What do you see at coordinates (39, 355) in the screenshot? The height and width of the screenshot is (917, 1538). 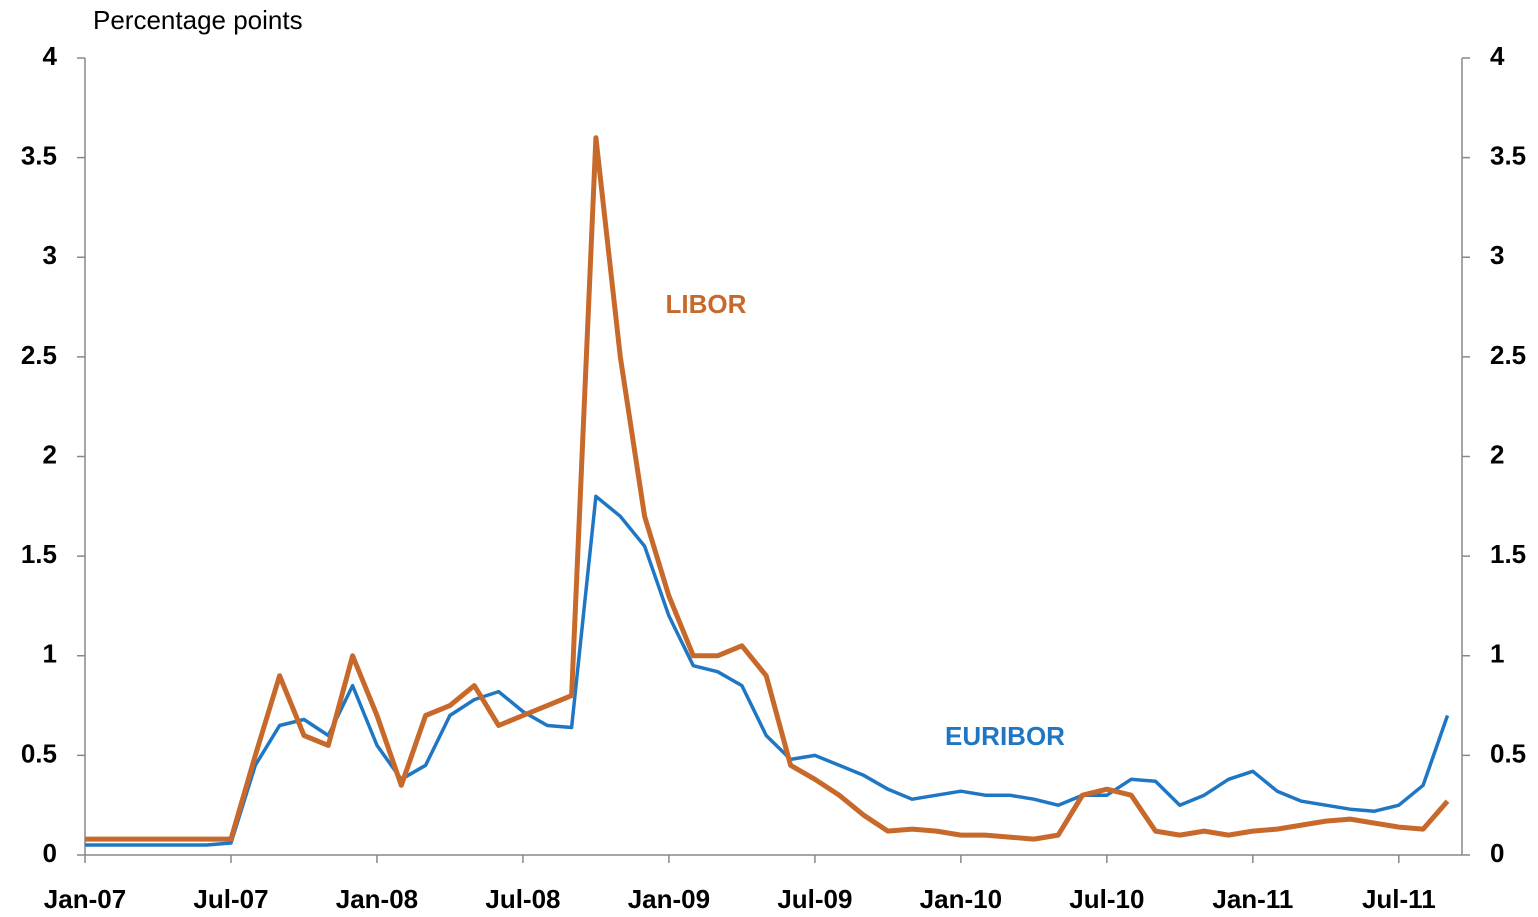 I see `y-tick-label: 2.5` at bounding box center [39, 355].